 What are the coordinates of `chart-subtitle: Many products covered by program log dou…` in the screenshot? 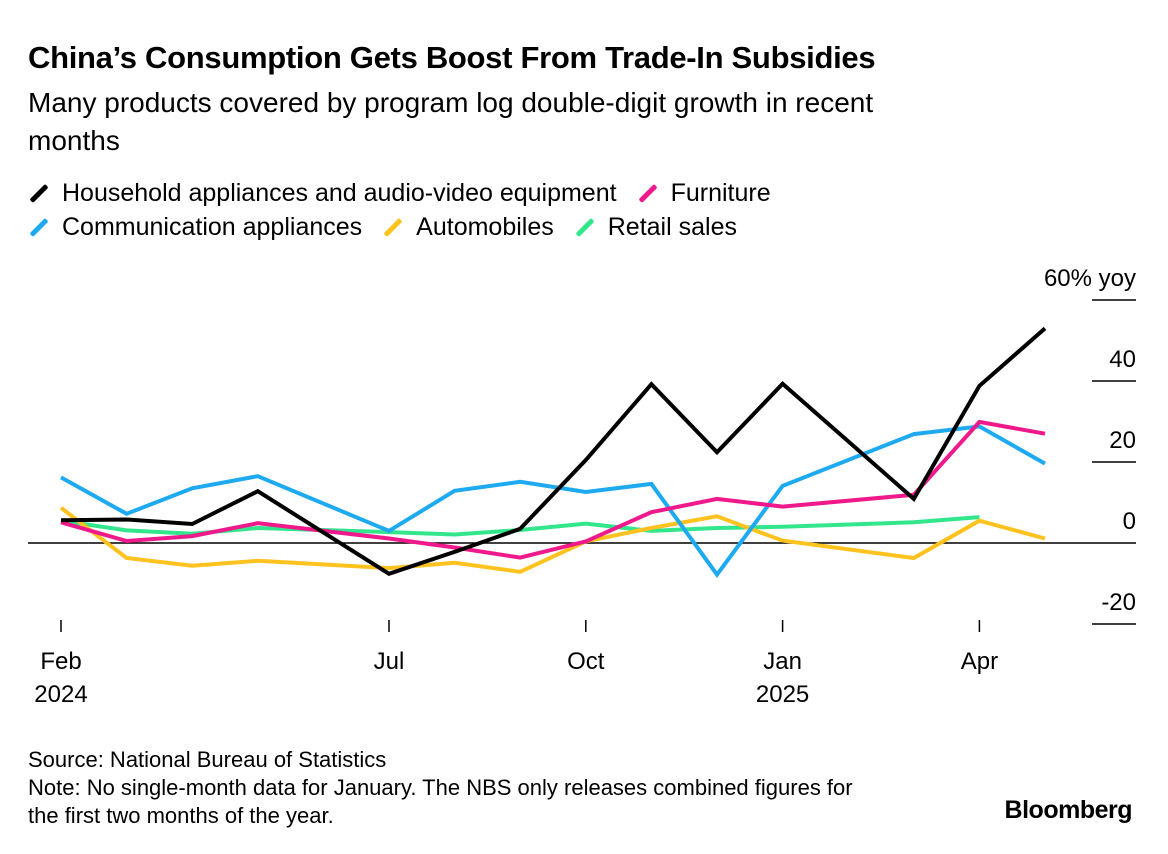 It's located at (451, 121).